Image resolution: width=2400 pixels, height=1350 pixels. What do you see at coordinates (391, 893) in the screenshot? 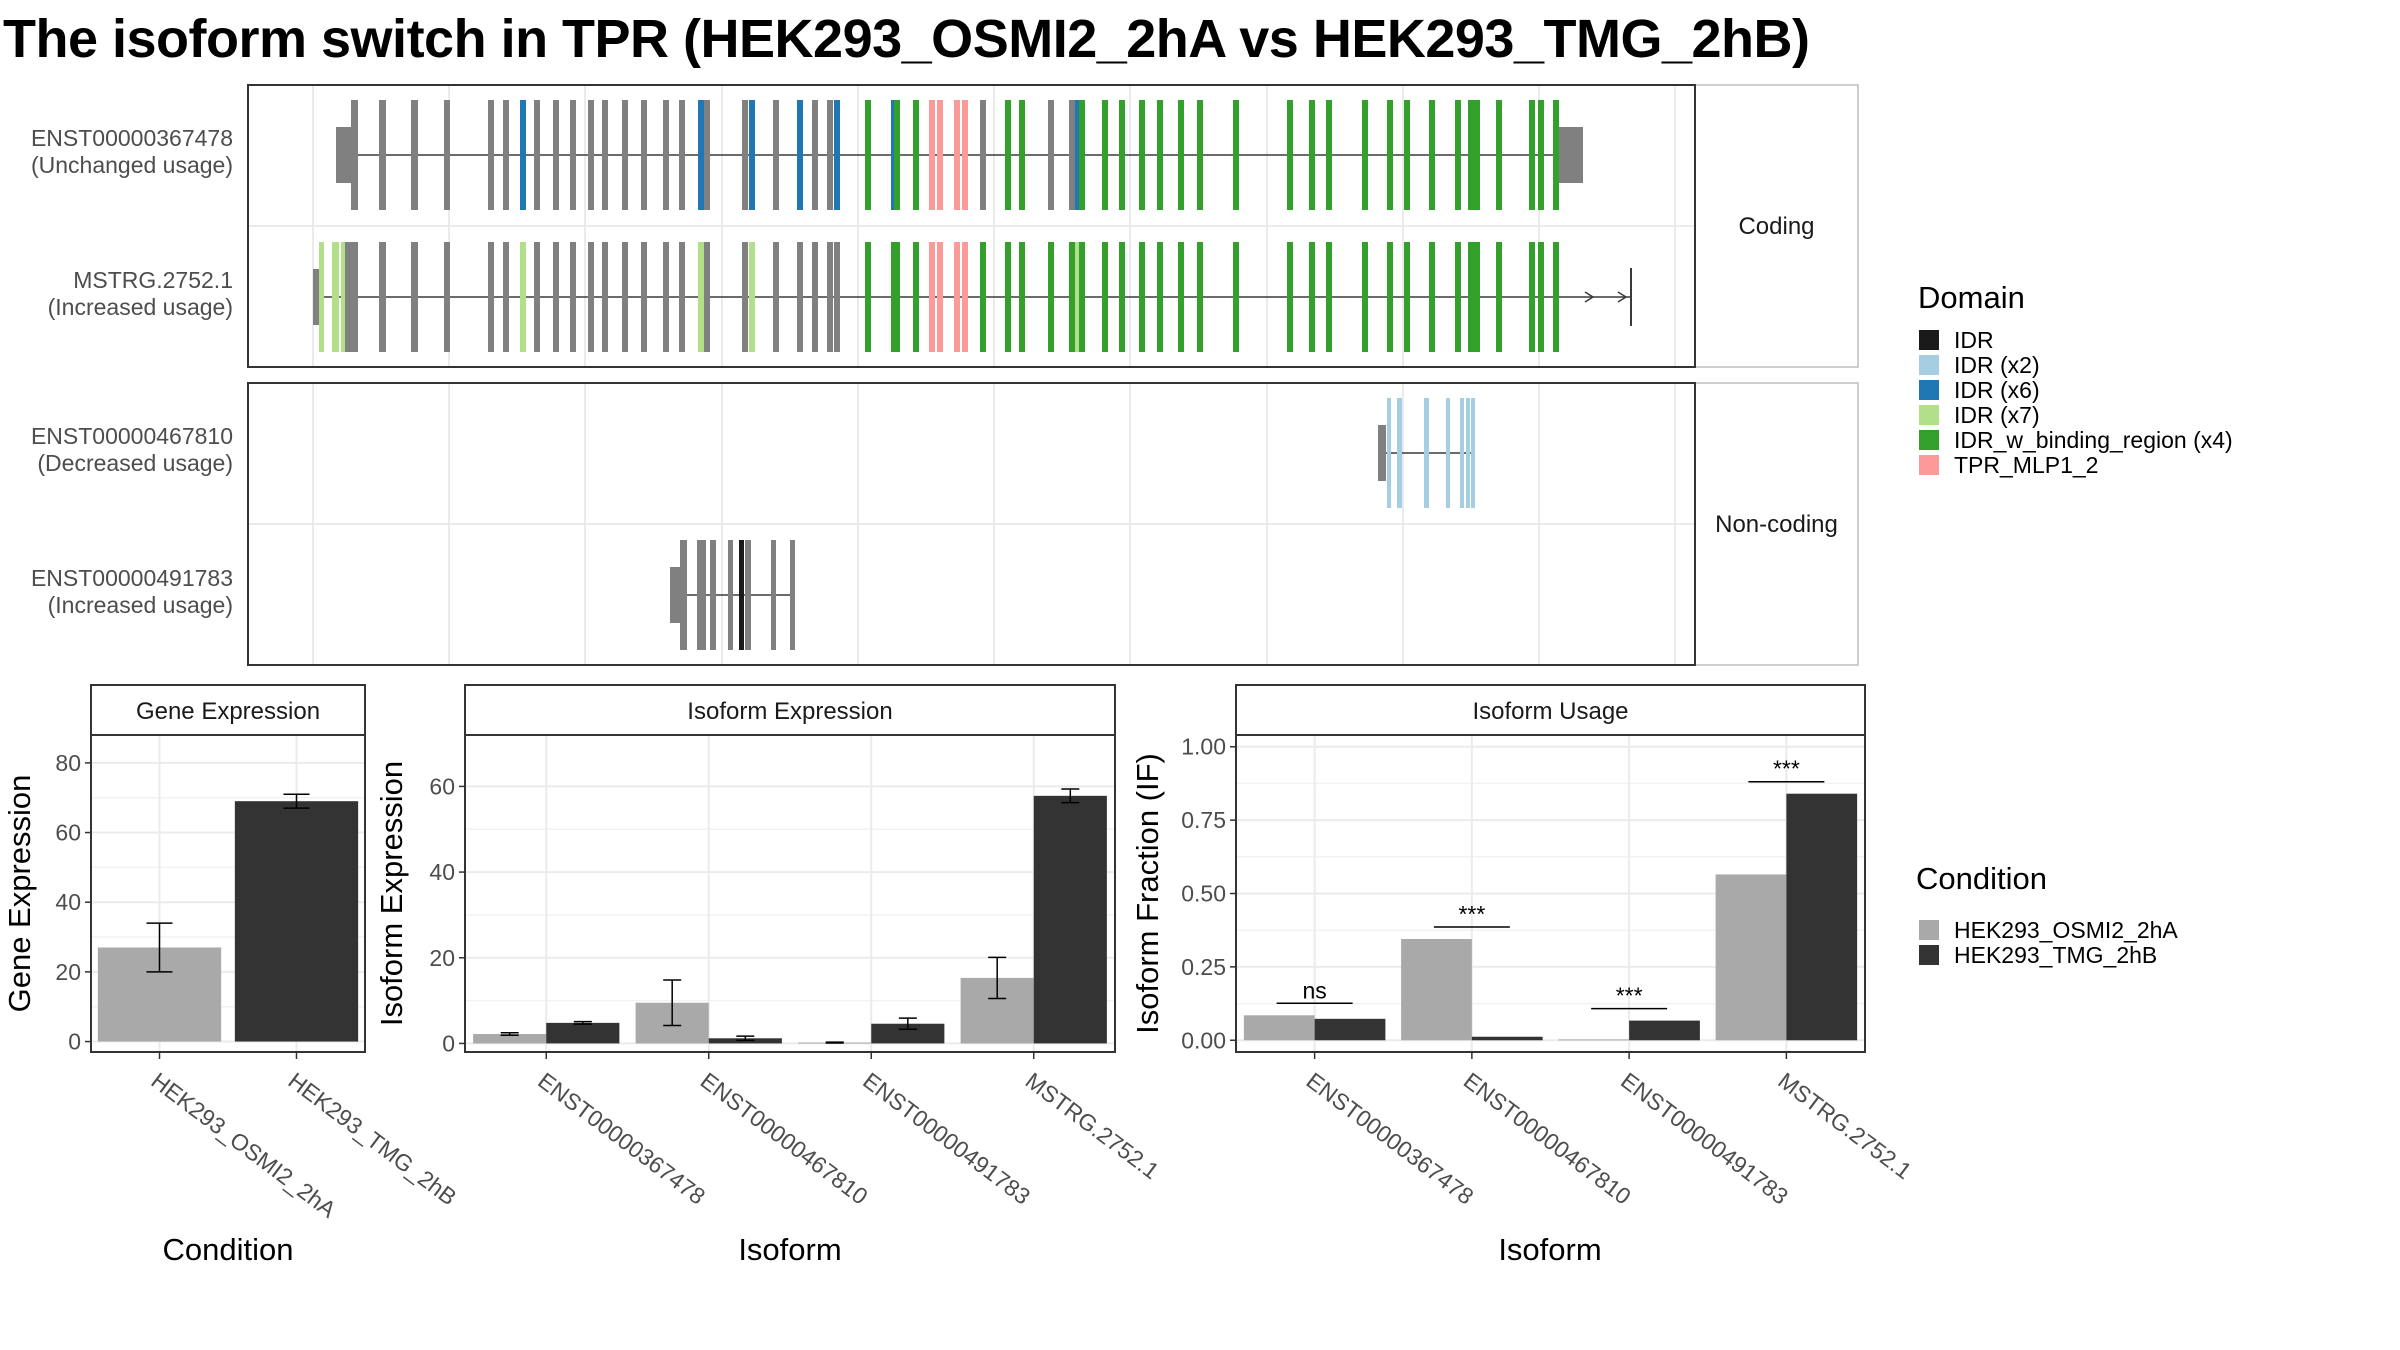
I see `y-axis-title: Isoform Expression` at bounding box center [391, 893].